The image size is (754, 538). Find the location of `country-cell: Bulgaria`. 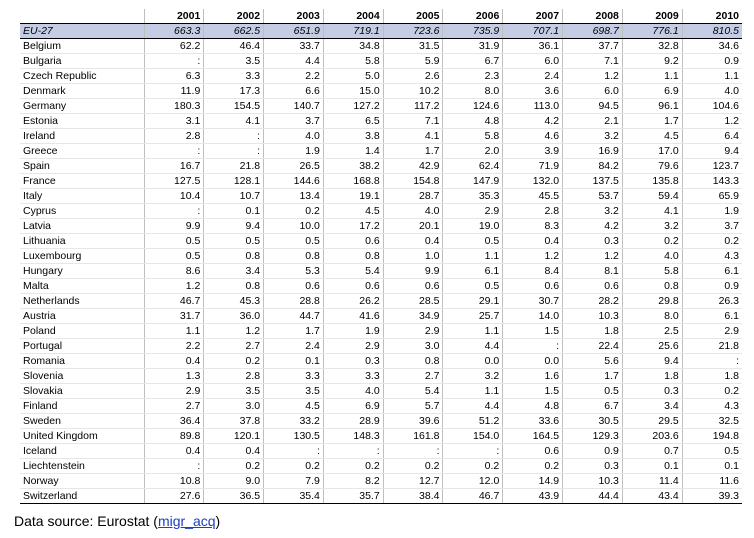

country-cell: Bulgaria is located at coordinates (82, 61).